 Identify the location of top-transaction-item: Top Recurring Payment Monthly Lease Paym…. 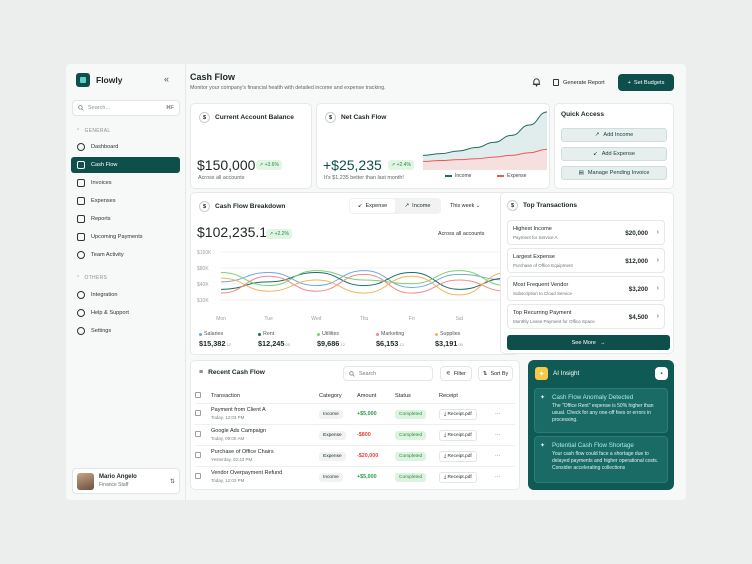
(586, 316).